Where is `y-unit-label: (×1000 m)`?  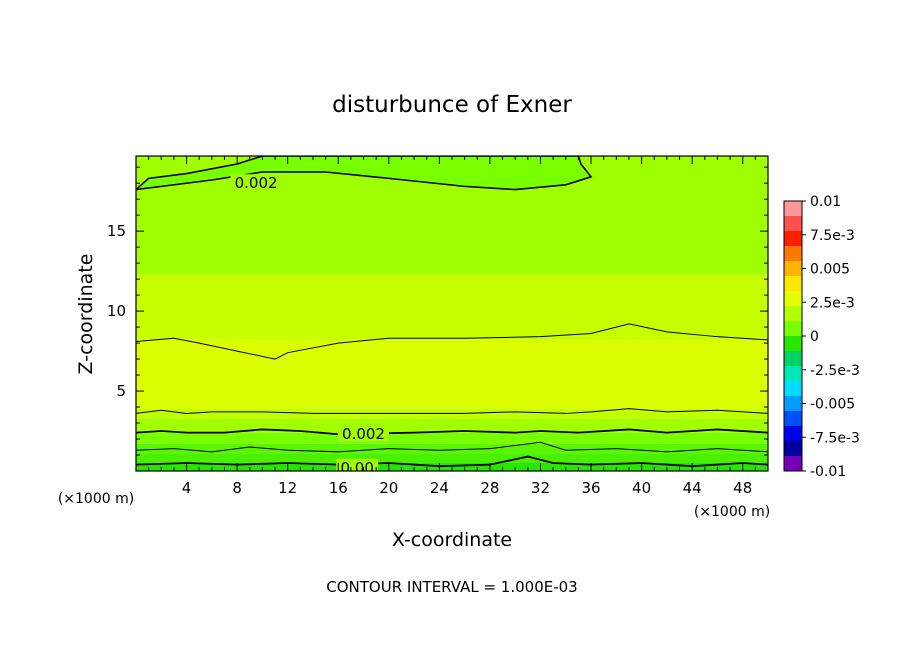 y-unit-label: (×1000 m) is located at coordinates (96, 499).